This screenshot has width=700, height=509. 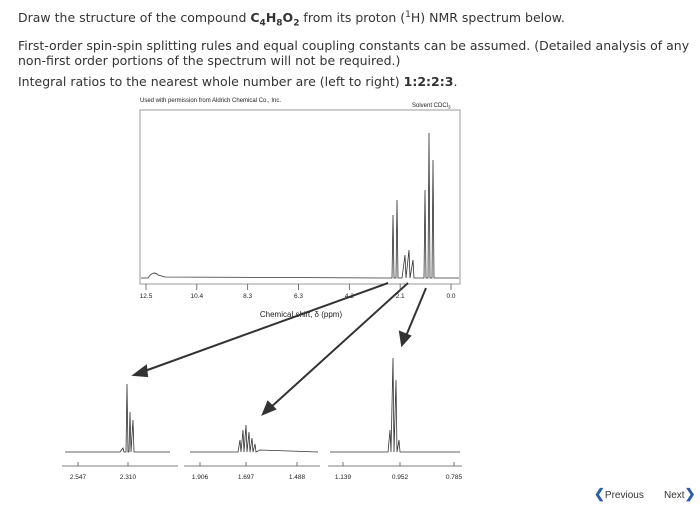 I want to click on tick-label: 2.547, so click(x=78, y=477).